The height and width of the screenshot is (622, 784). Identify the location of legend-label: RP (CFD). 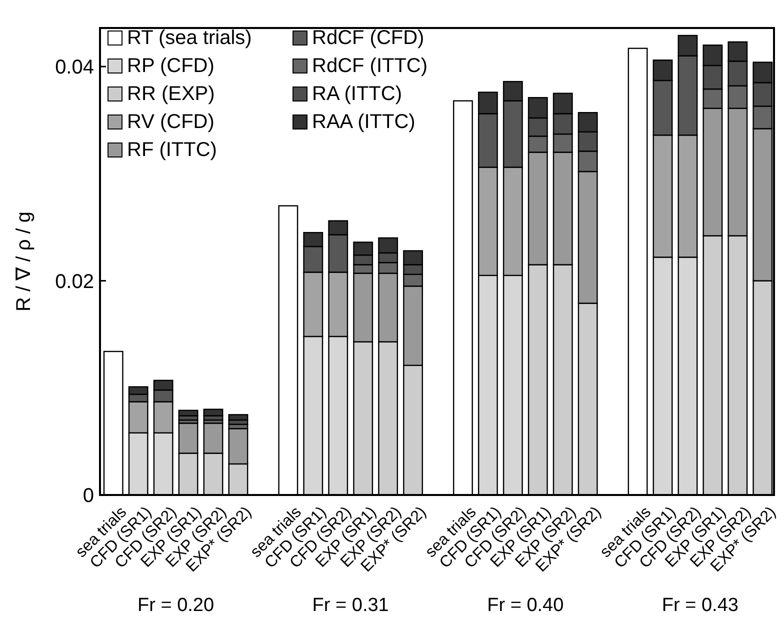
(170, 66).